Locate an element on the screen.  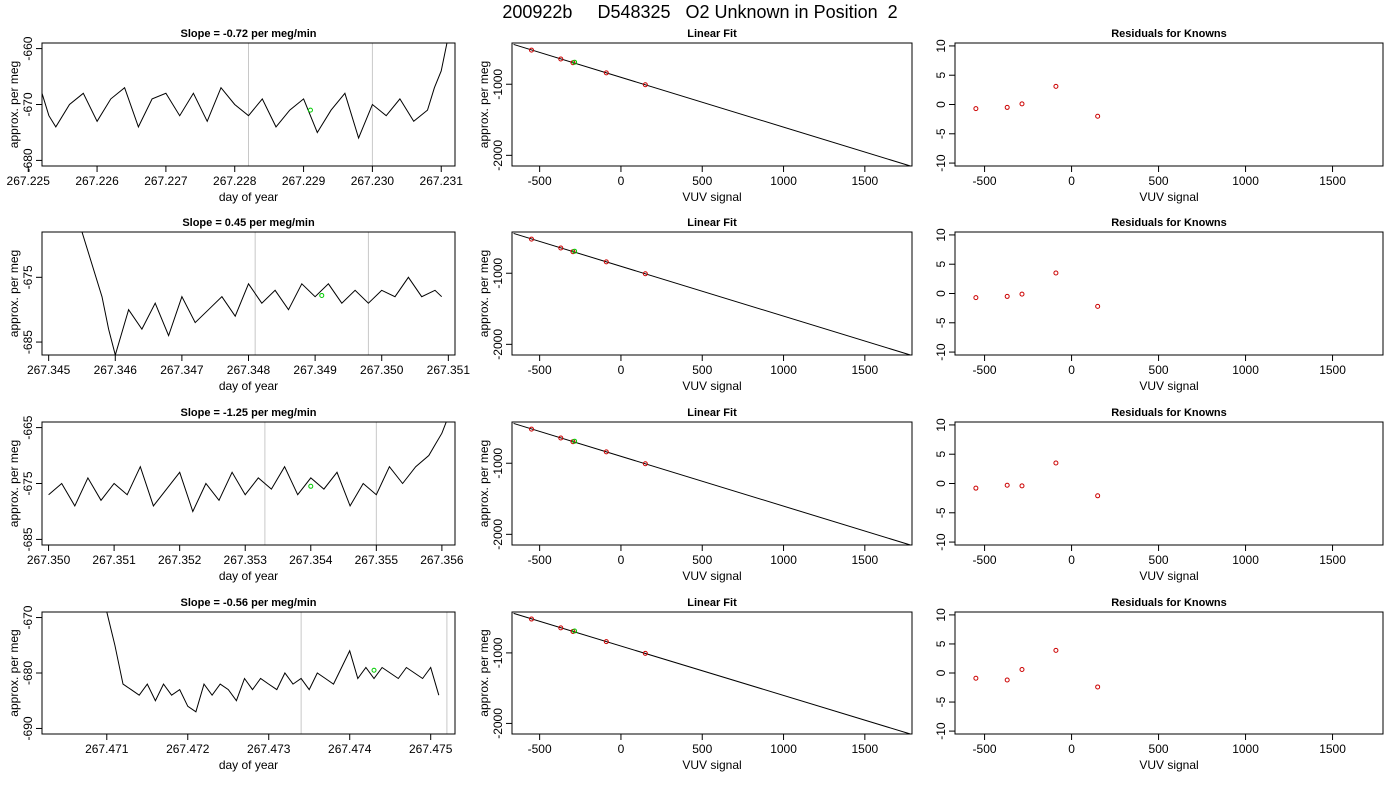
chart-10-plot-frame is located at coordinates (712, 673).